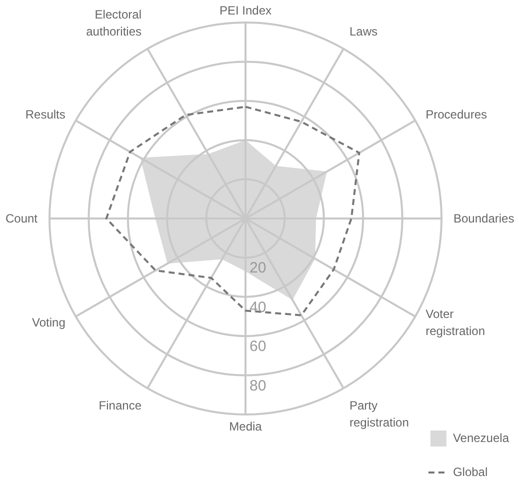 This screenshot has width=519, height=492. What do you see at coordinates (364, 31) in the screenshot?
I see `spoke-label: Laws` at bounding box center [364, 31].